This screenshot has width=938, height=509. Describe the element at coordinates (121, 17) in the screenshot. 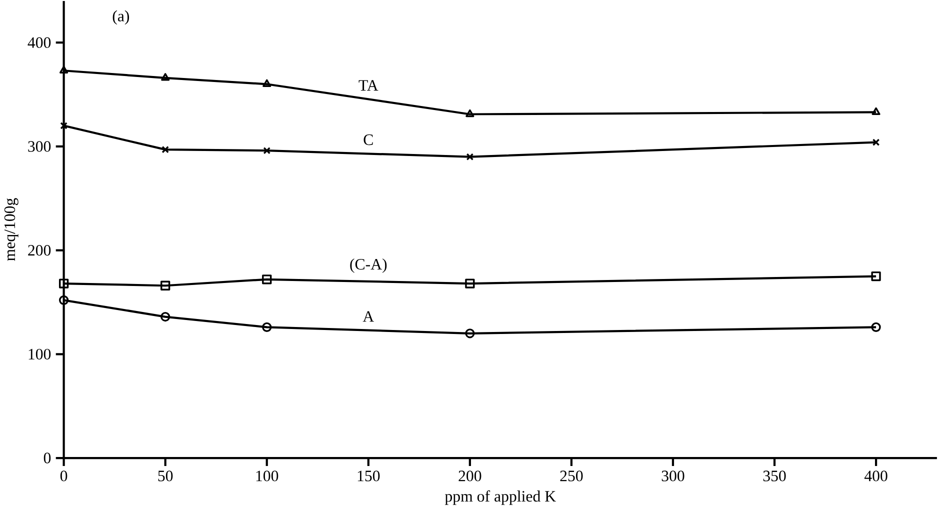

I see `text: (a)` at that location.